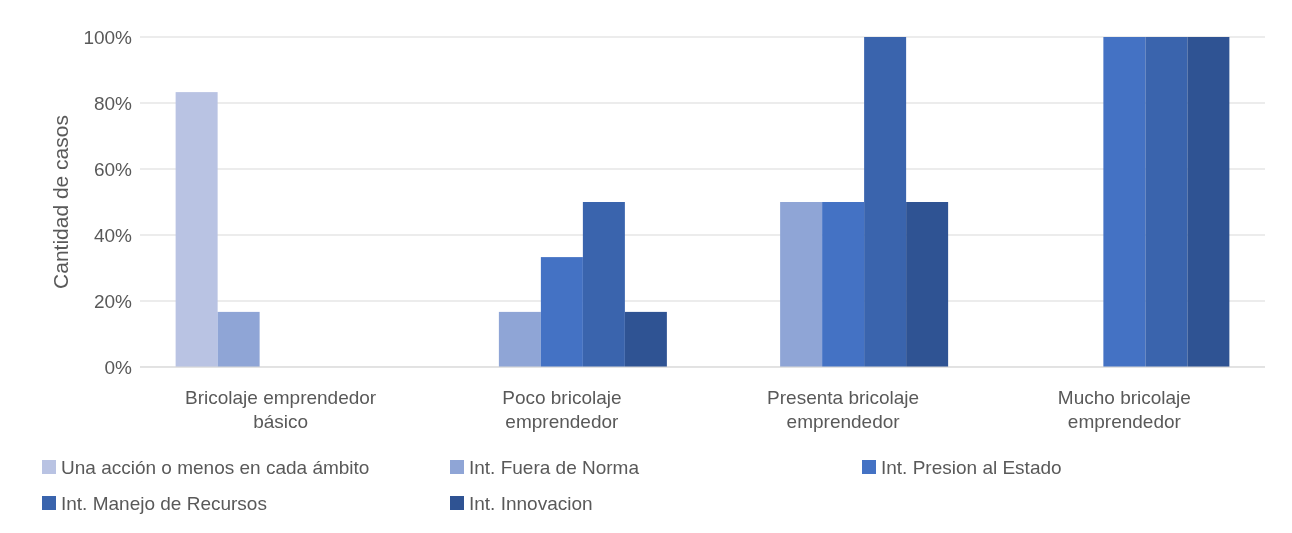 The height and width of the screenshot is (533, 1292). What do you see at coordinates (118, 367) in the screenshot?
I see `y-tick-label: 0%` at bounding box center [118, 367].